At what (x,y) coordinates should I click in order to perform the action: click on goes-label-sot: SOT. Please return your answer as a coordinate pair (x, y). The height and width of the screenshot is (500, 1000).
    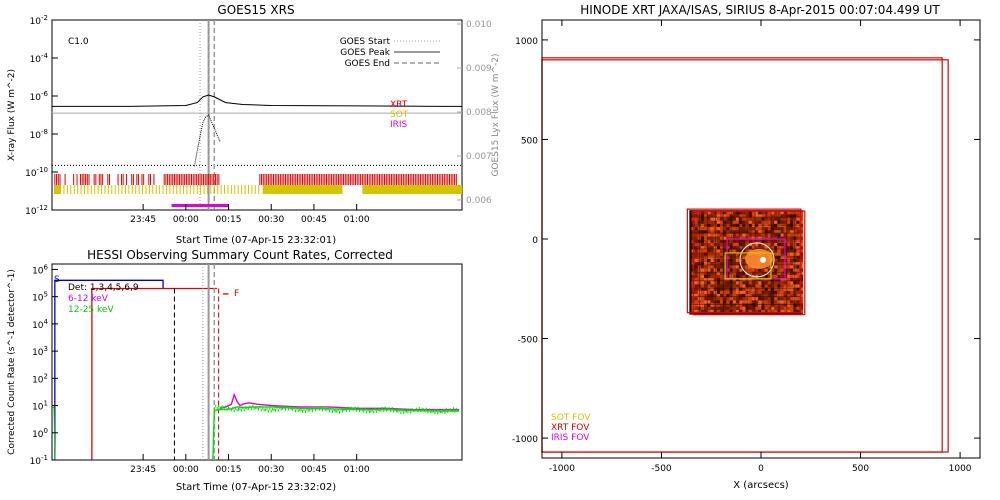
    Looking at the image, I should click on (399, 115).